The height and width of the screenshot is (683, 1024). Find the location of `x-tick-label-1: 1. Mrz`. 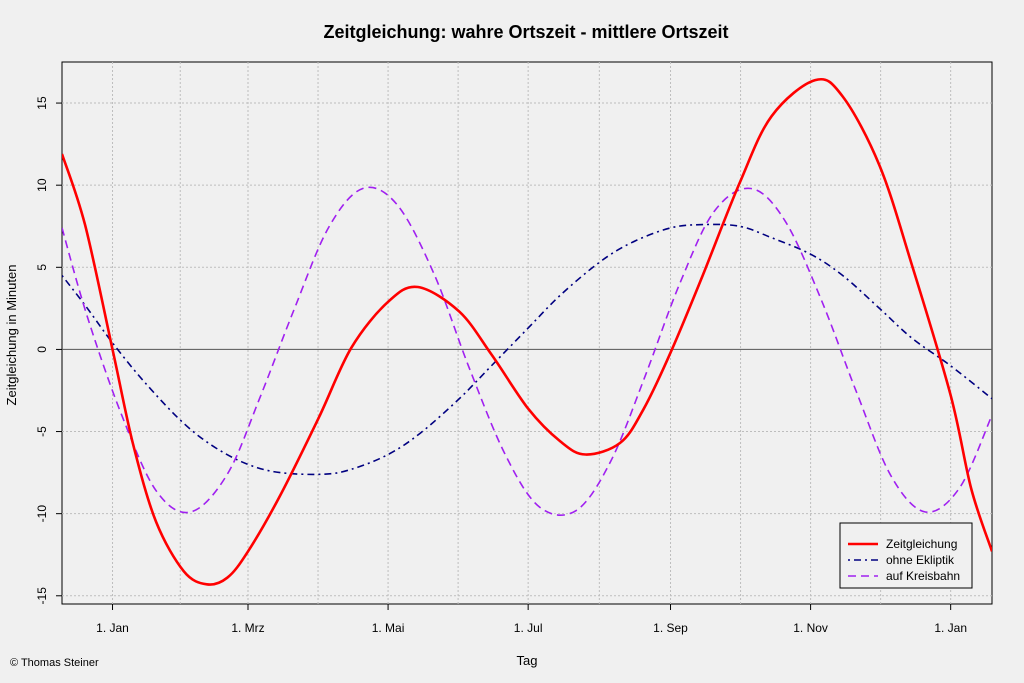

x-tick-label-1: 1. Mrz is located at coordinates (247, 628).